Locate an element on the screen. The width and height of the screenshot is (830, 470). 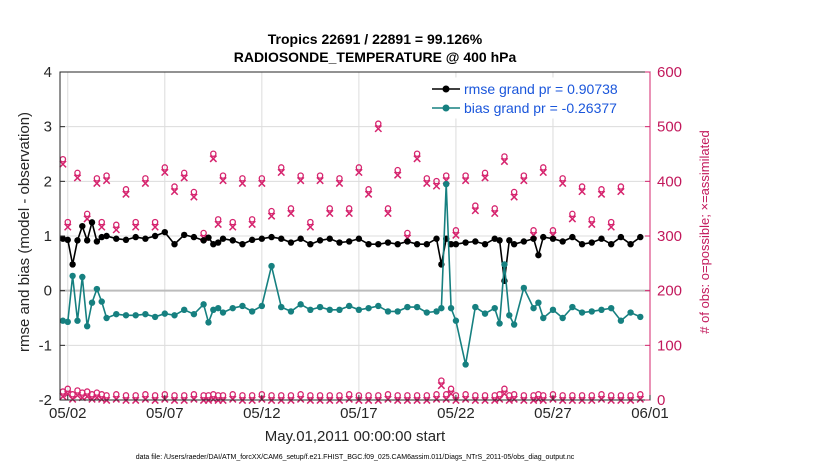
legend-rmse-marker is located at coordinates (446, 89).